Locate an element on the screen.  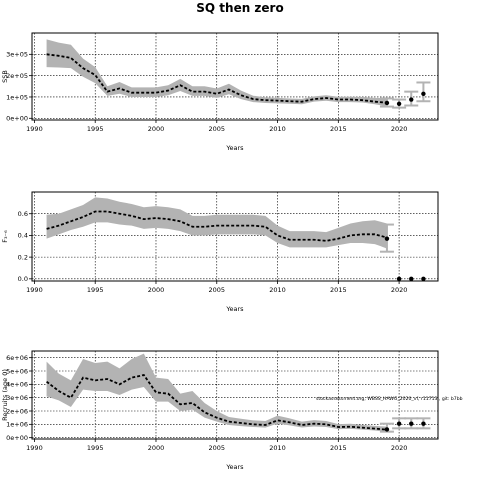
y-tick-label: 2e+06 is located at coordinates (17, 411).